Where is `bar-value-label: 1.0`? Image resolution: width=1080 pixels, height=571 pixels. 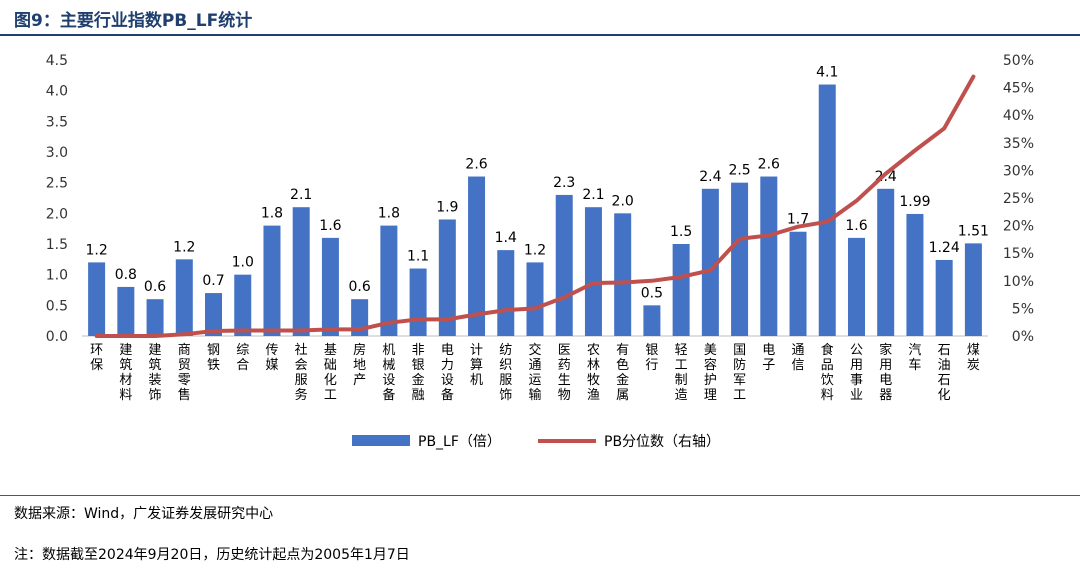 bar-value-label: 1.0 is located at coordinates (243, 263).